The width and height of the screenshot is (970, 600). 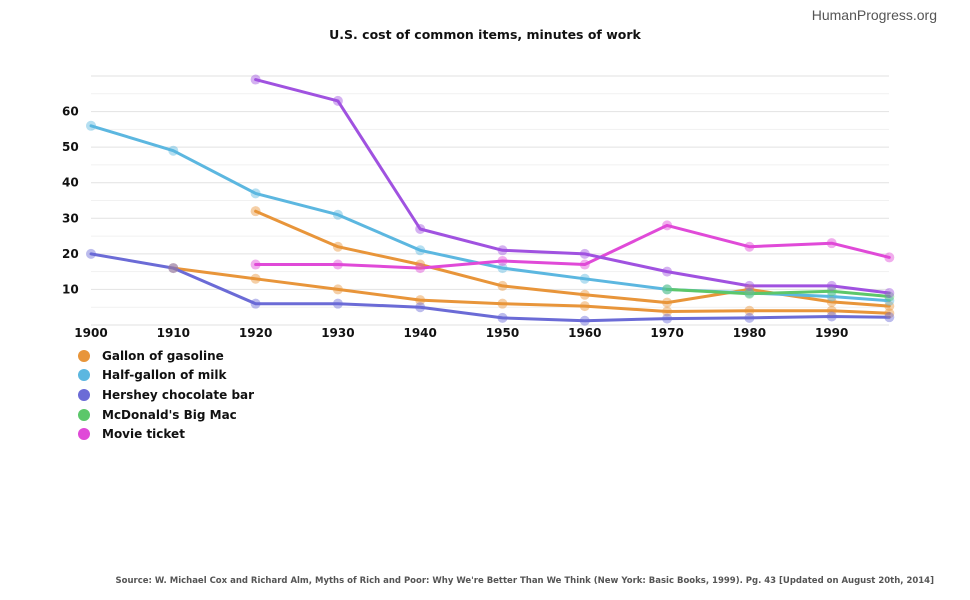 I want to click on x-tick-label: 1950, so click(x=502, y=333).